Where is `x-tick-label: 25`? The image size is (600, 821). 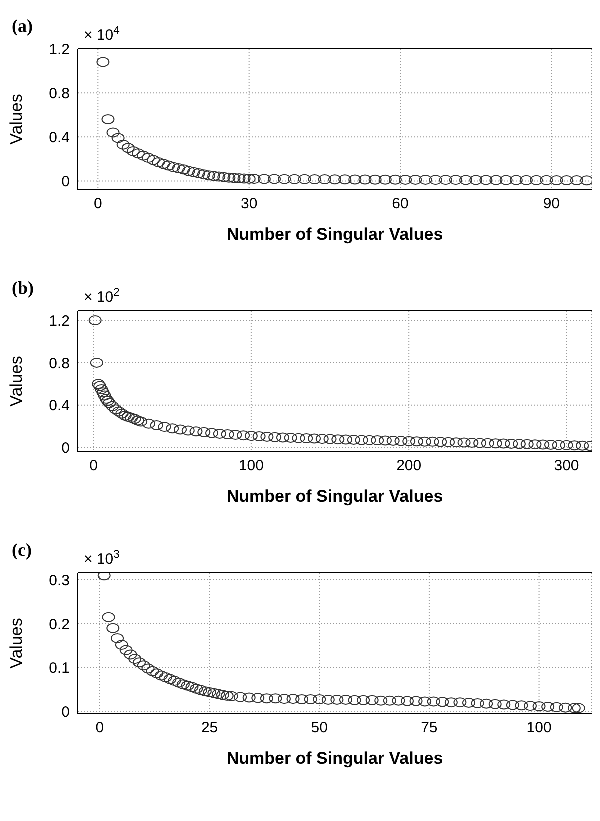
x-tick-label: 25 is located at coordinates (209, 728).